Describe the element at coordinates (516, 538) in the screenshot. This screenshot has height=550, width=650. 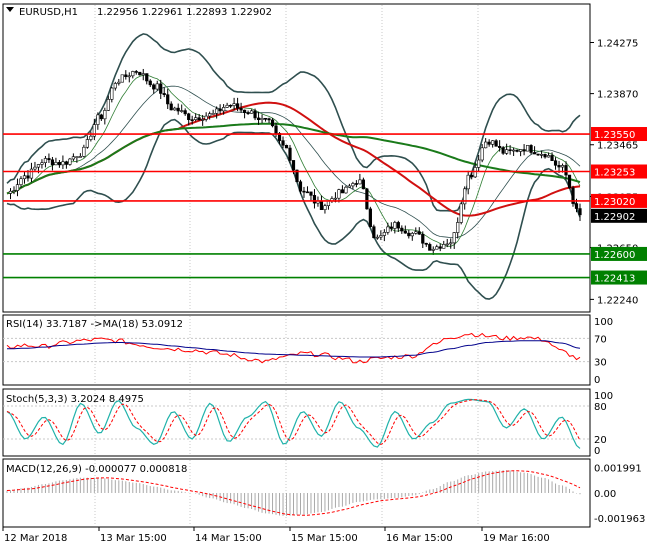
I see `time-tick-label: 19 Mar 16:00` at that location.